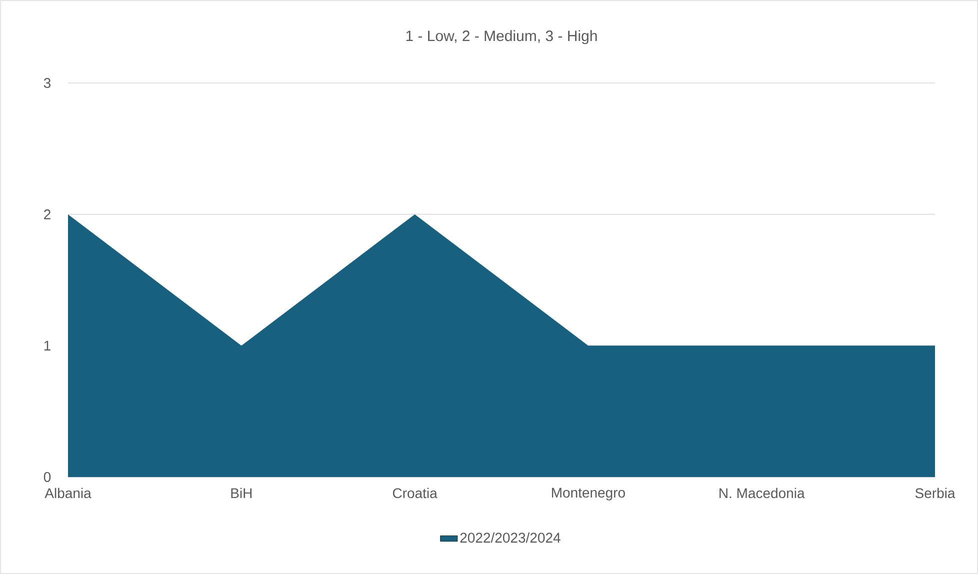 The image size is (978, 574). I want to click on x-tick-label: BiH, so click(241, 493).